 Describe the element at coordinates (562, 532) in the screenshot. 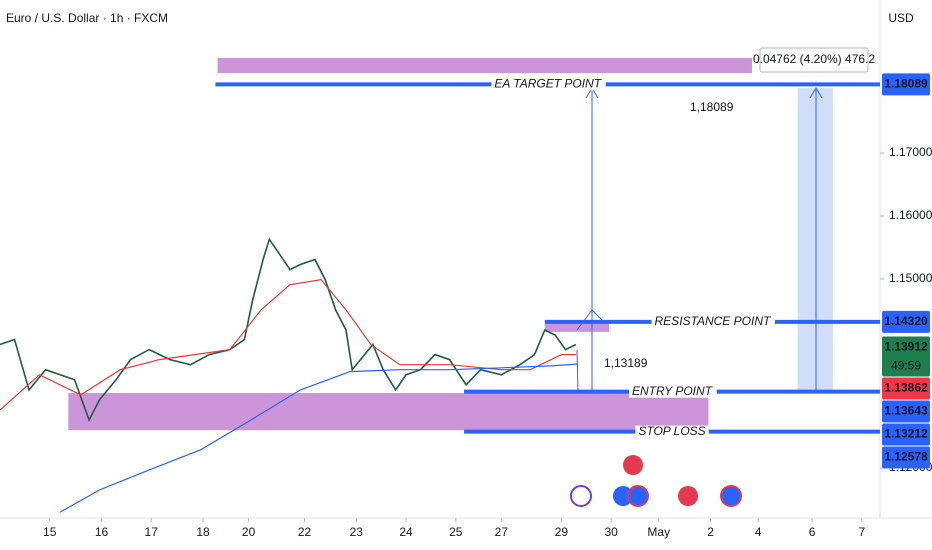

I see `x-tick-label: 29` at that location.